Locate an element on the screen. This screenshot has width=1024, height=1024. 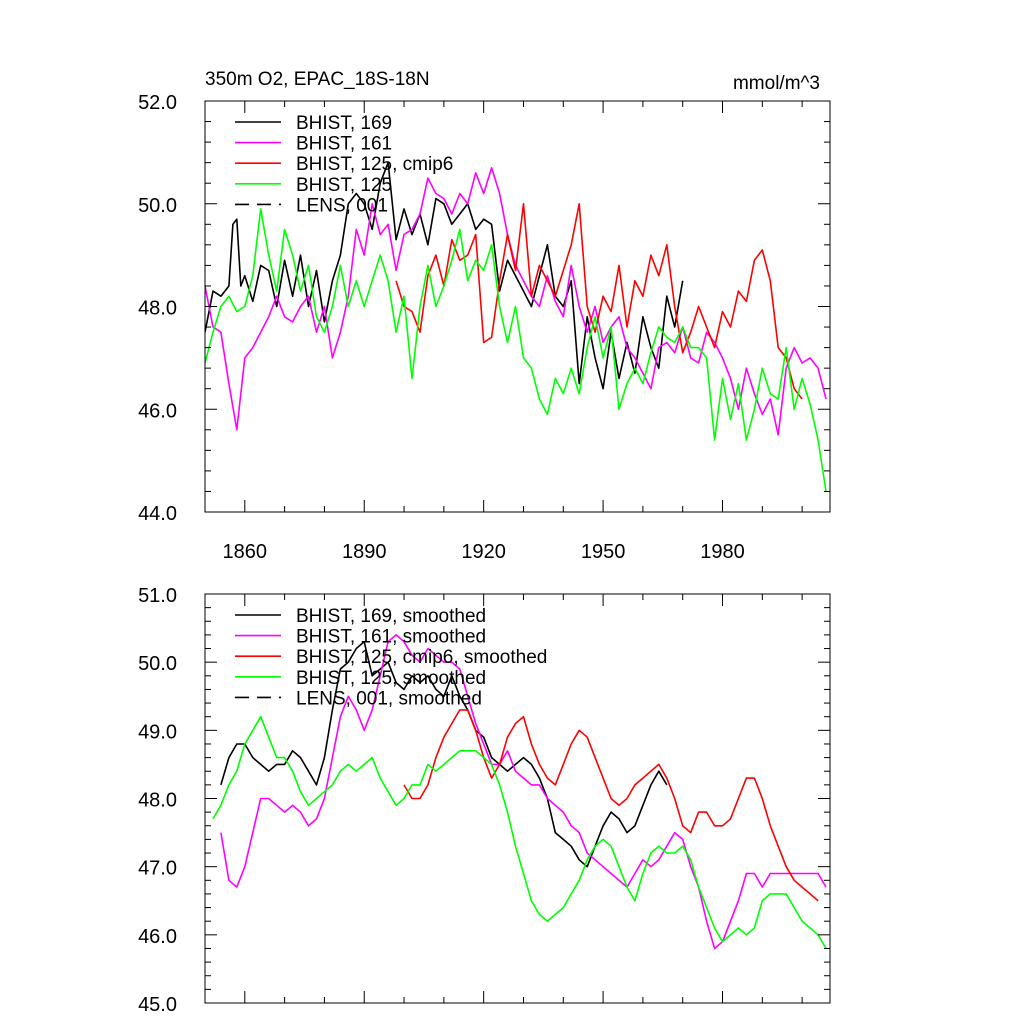
x-tick-label: 1950 is located at coordinates (603, 552).